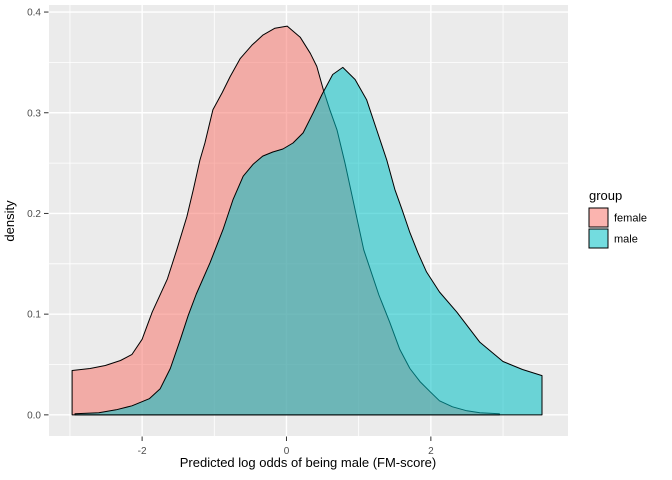 Image resolution: width=672 pixels, height=480 pixels. I want to click on legend-title: group, so click(605, 195).